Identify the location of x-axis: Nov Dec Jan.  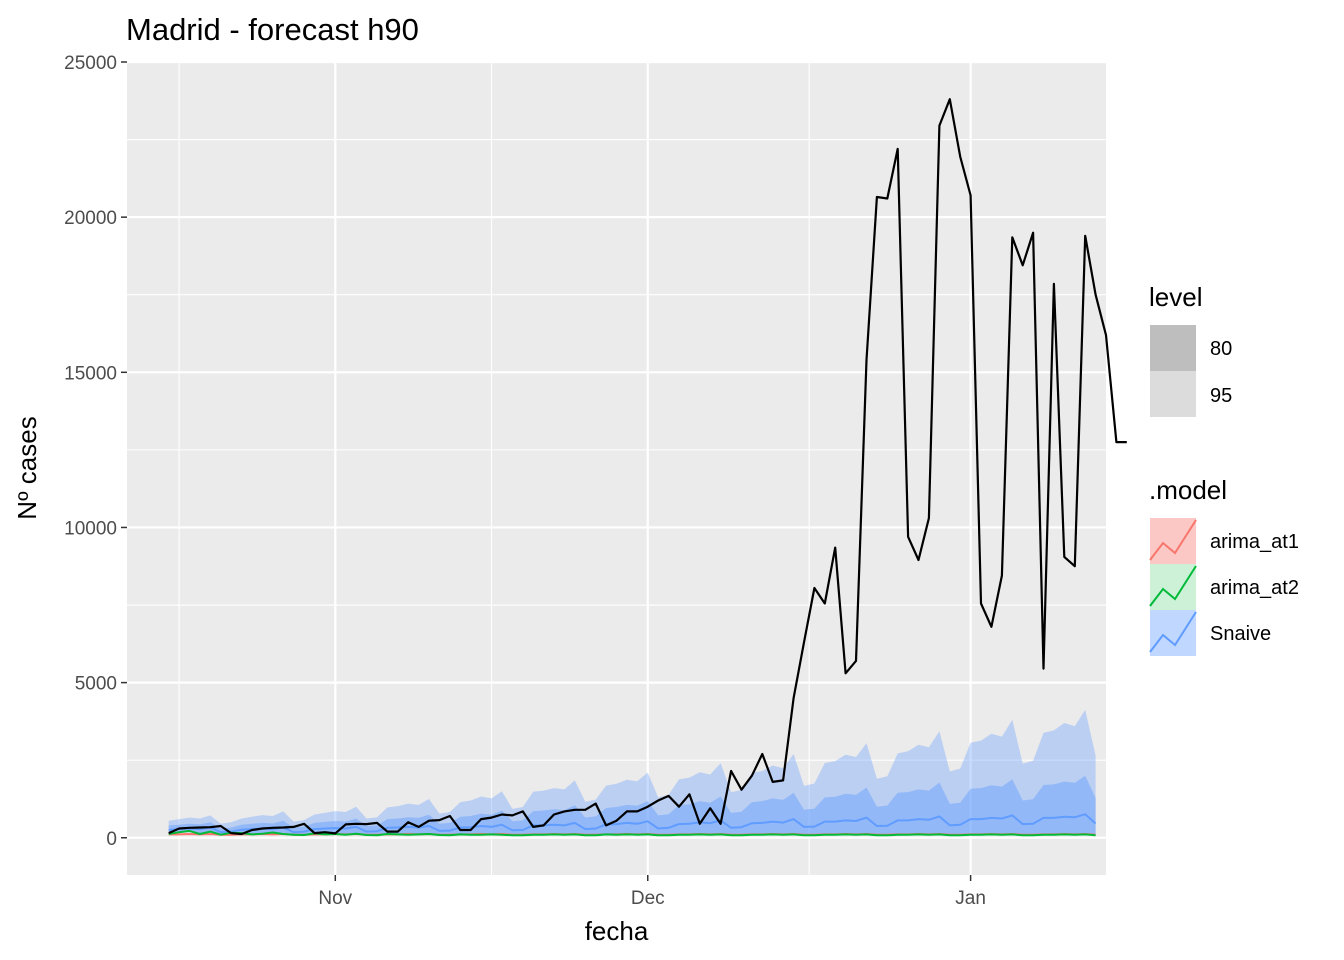
(652, 892).